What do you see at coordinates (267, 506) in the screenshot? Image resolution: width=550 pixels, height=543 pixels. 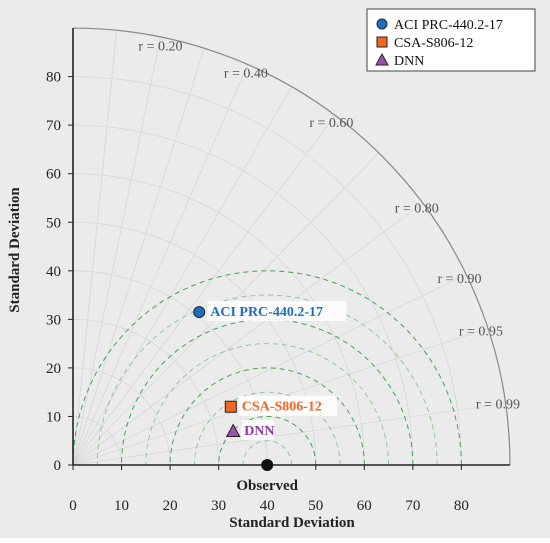 I see `x-tick-label: 40` at bounding box center [267, 506].